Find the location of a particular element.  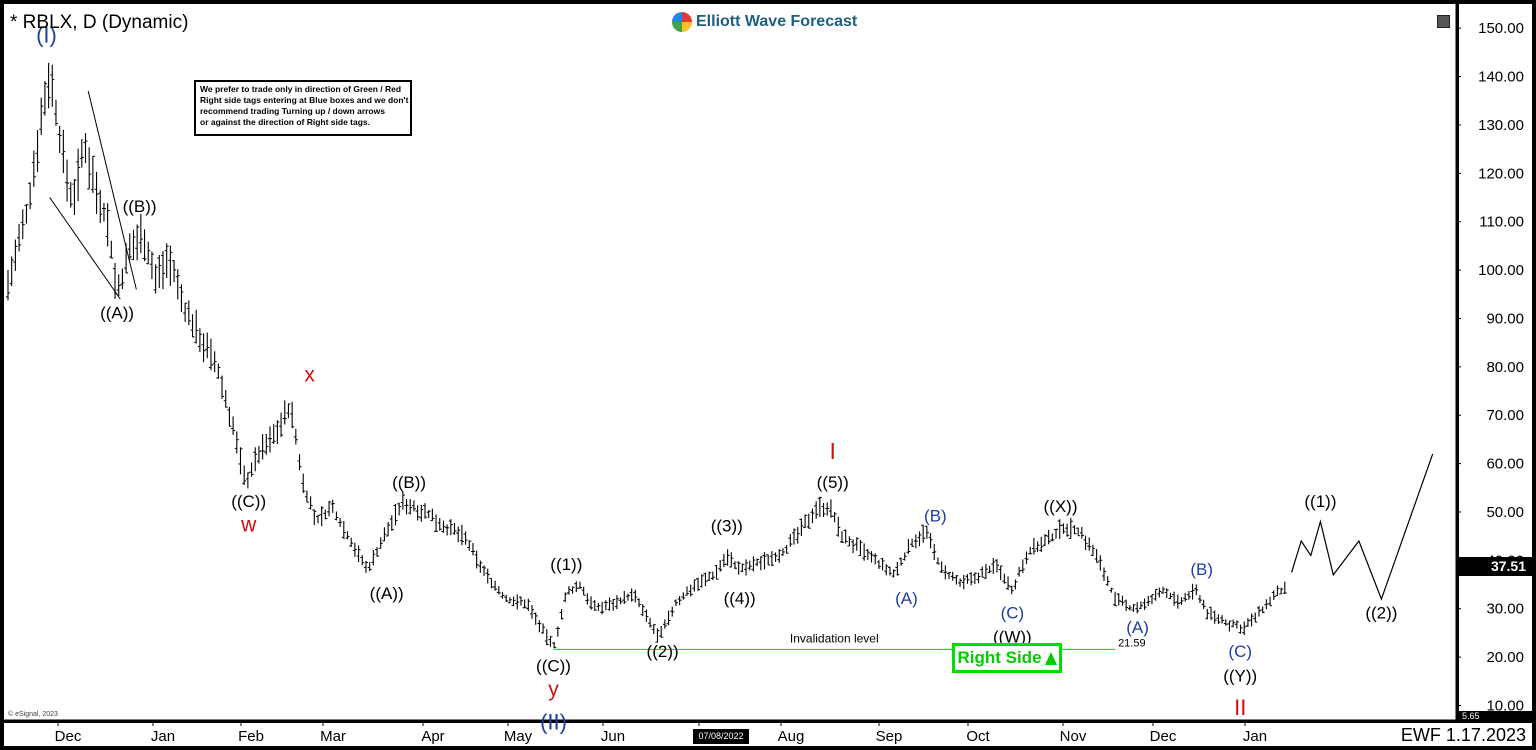

x-tick-label: Apr is located at coordinates (432, 736).